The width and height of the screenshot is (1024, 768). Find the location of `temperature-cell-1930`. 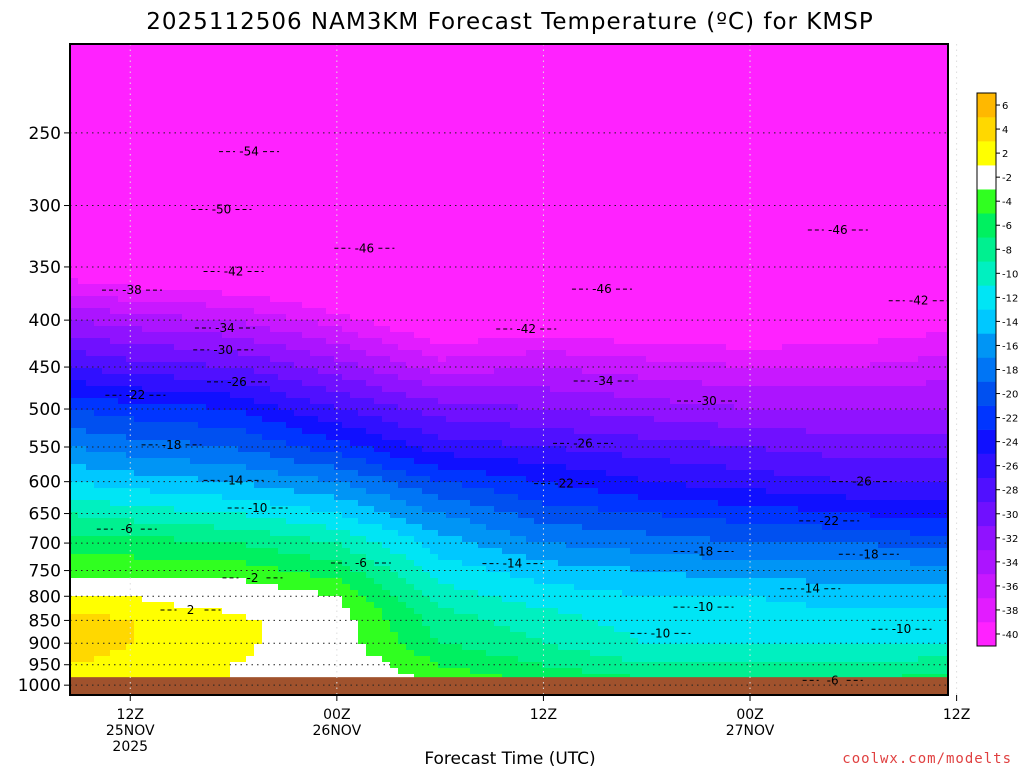

temperature-cell-1930 is located at coordinates (554, 149).